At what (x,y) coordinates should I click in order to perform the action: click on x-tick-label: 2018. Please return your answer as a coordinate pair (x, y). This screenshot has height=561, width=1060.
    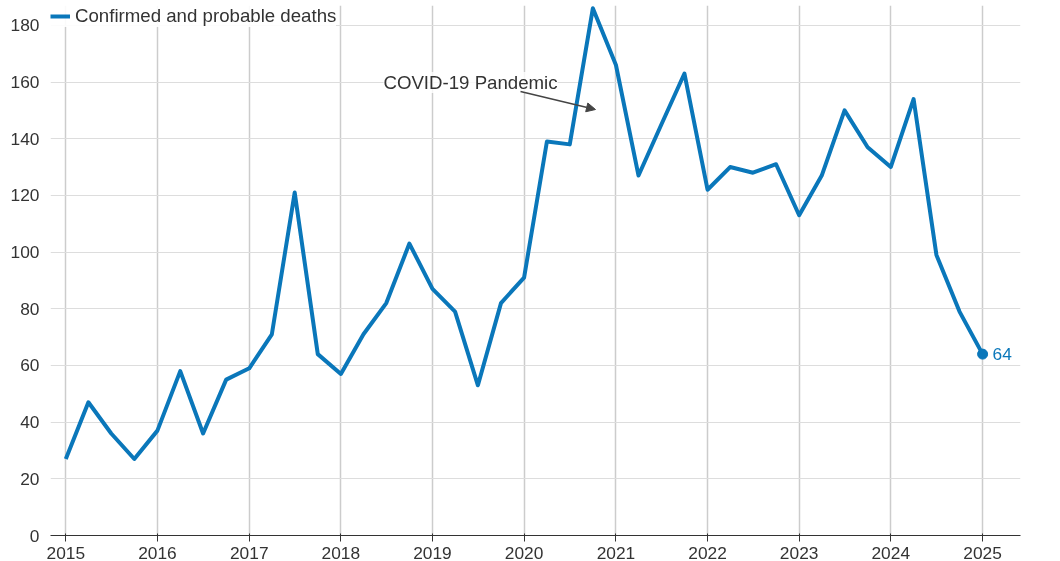
    Looking at the image, I should click on (341, 551).